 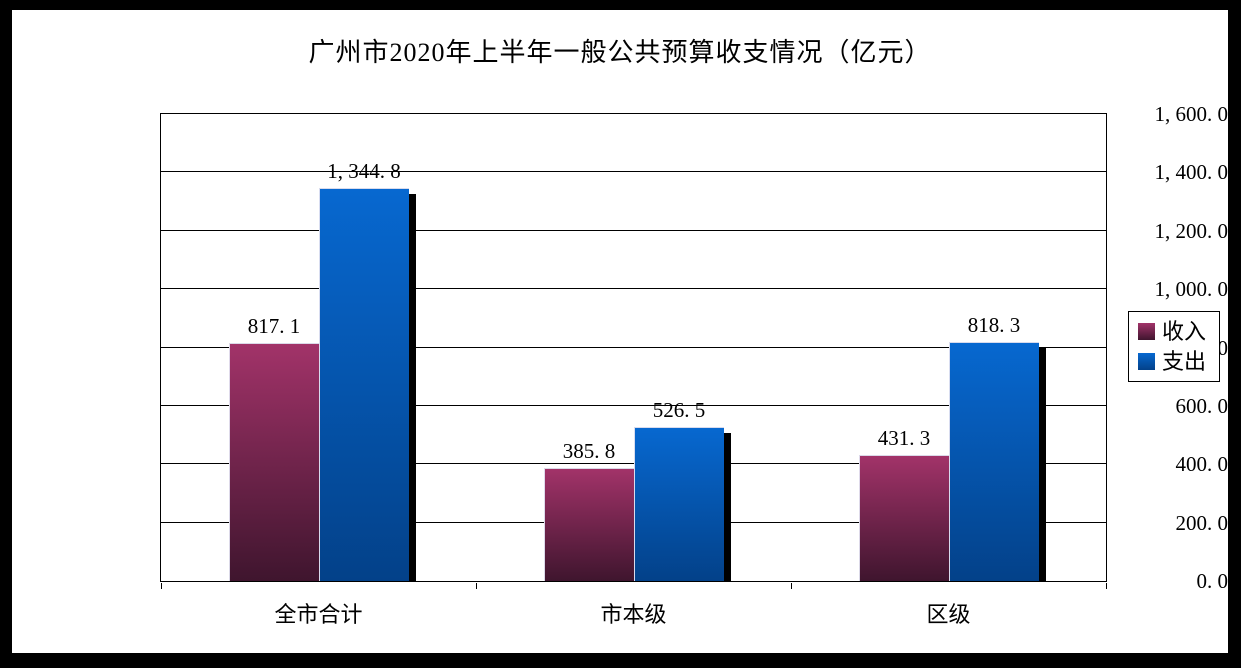 I want to click on bar-支出-全市合计, so click(x=364, y=384).